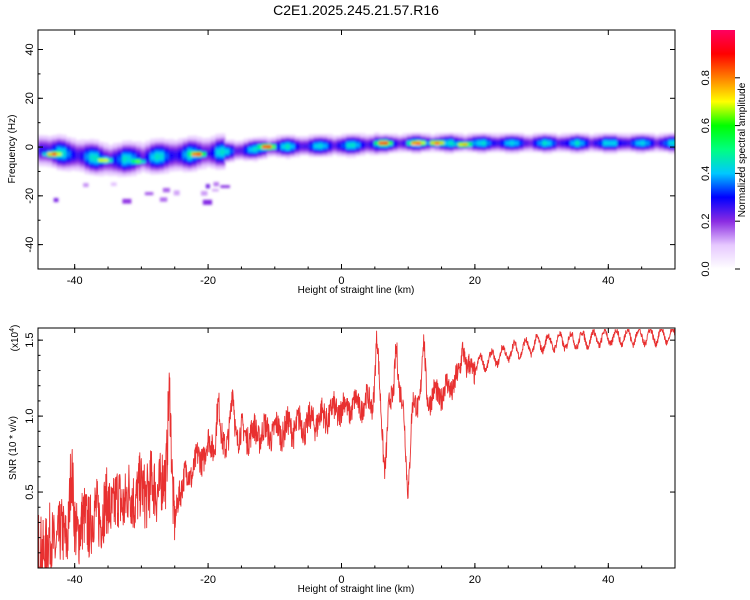 This screenshot has height=600, width=750. What do you see at coordinates (356, 290) in the screenshot?
I see `spectrogram-x-axis-label: Height of straight line (km)` at bounding box center [356, 290].